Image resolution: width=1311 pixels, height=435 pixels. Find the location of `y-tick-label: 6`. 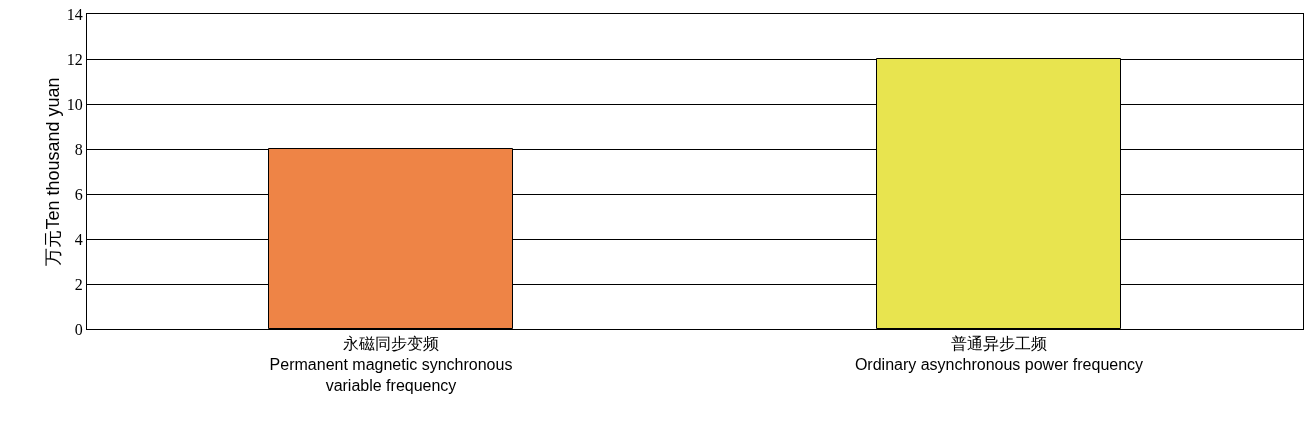

y-tick-label: 6 is located at coordinates (78, 194).